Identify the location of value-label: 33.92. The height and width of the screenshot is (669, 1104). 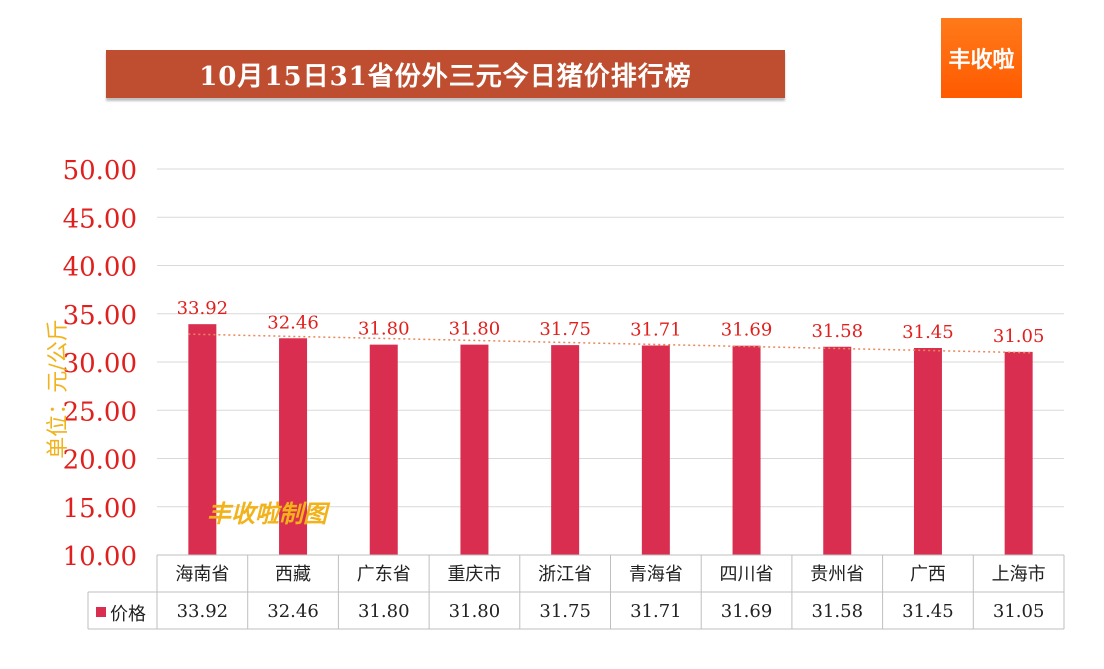
(203, 308).